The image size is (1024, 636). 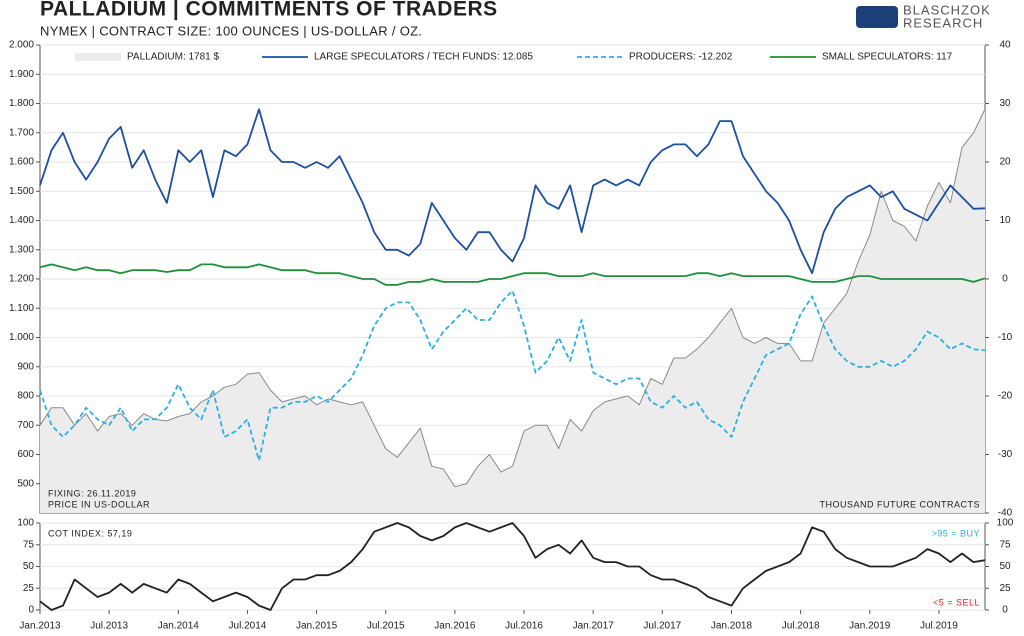 I want to click on y-tick-label: 900, so click(x=25, y=366).